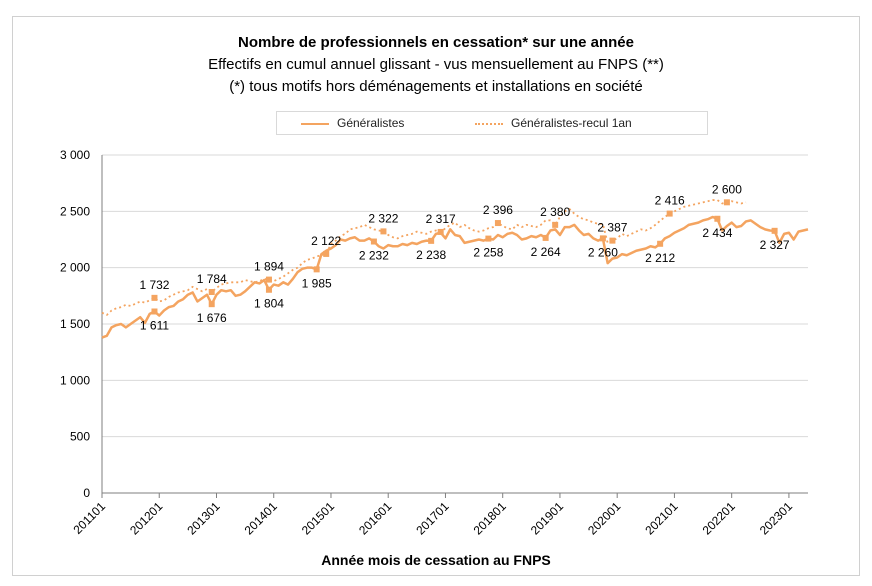 The image size is (872, 586). What do you see at coordinates (75, 211) in the screenshot?
I see `y-tick-label: 2 500` at bounding box center [75, 211].